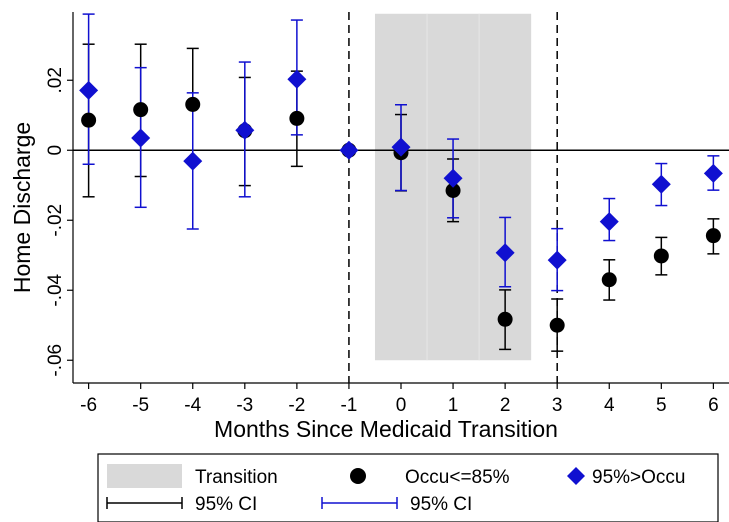  I want to click on x-tick-label: -2, so click(296, 405).